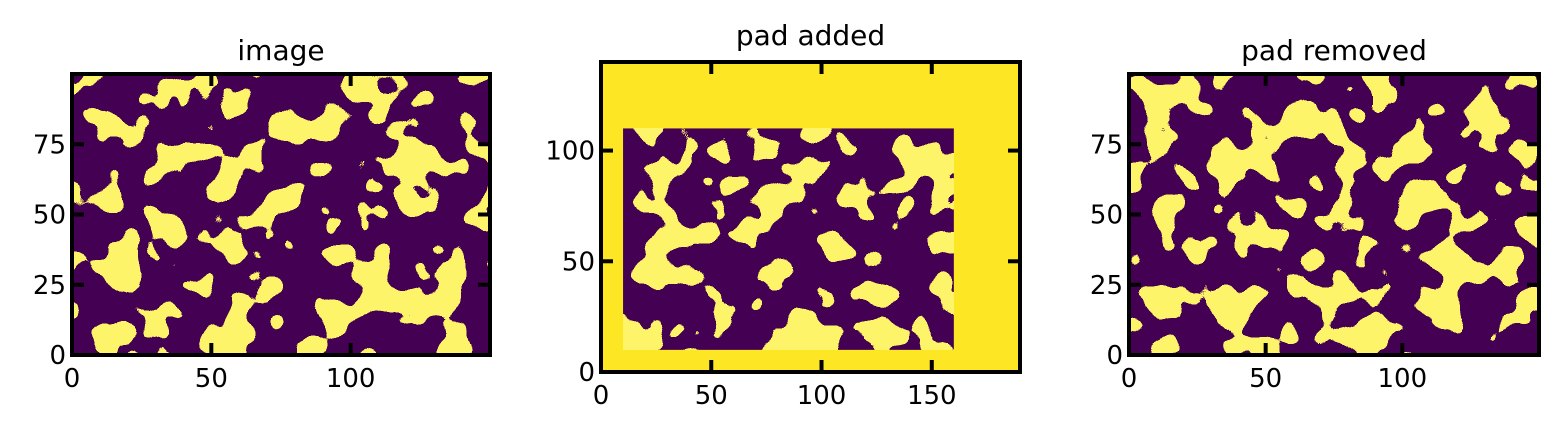 Image resolution: width=1568 pixels, height=434 pixels. Describe the element at coordinates (788, 239) in the screenshot. I see `image-blobs` at that location.